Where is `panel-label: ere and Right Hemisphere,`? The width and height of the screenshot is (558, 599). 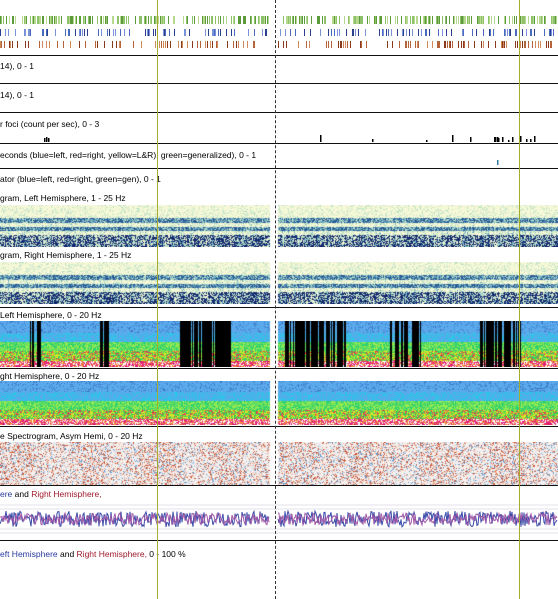
panel-label: ere and Right Hemisphere, is located at coordinates (51, 494).